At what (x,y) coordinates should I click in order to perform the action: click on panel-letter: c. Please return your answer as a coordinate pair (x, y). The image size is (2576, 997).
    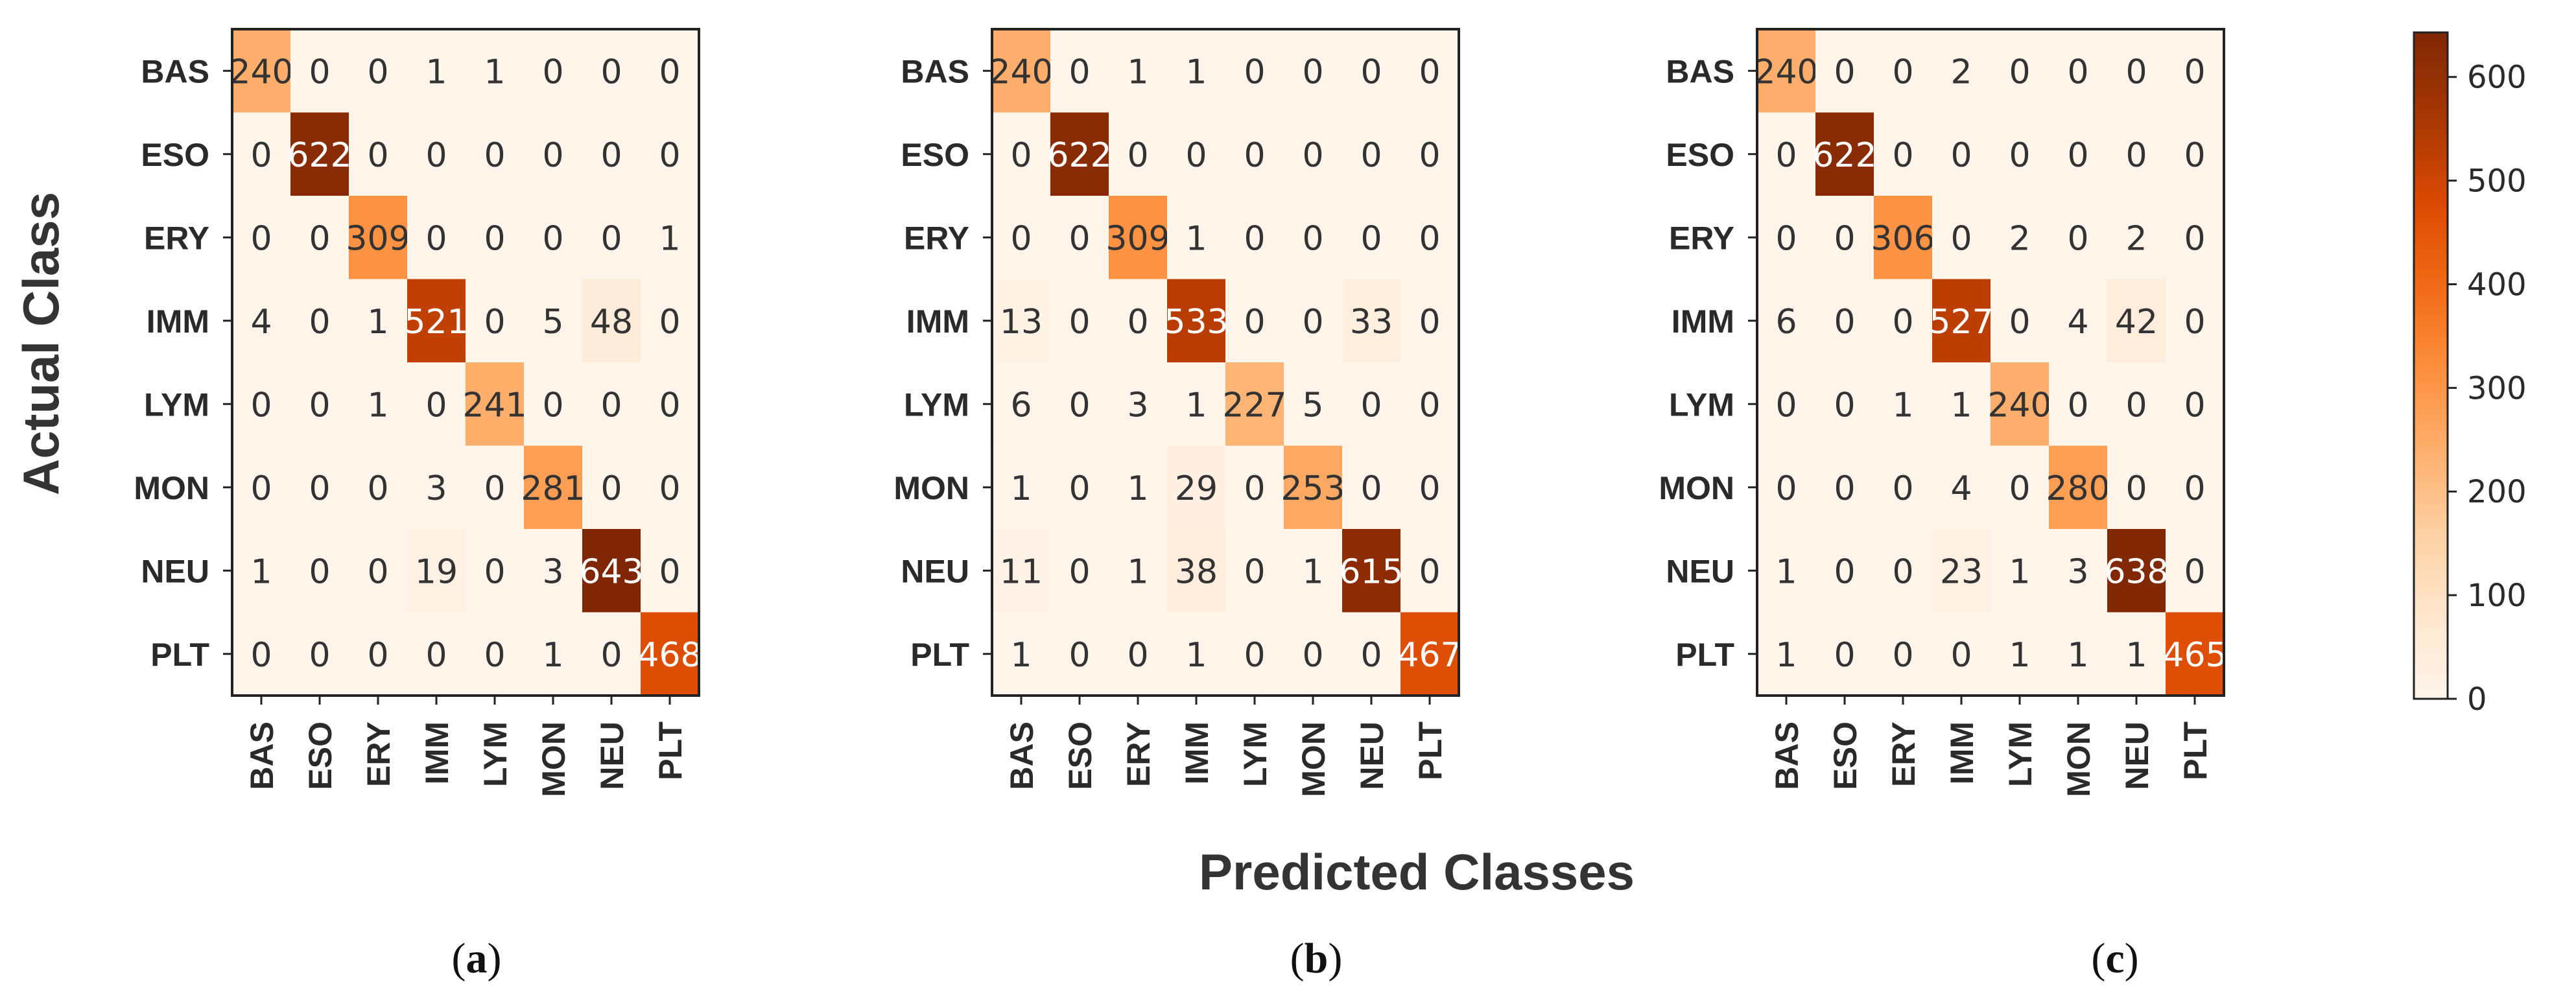
    Looking at the image, I should click on (2114, 958).